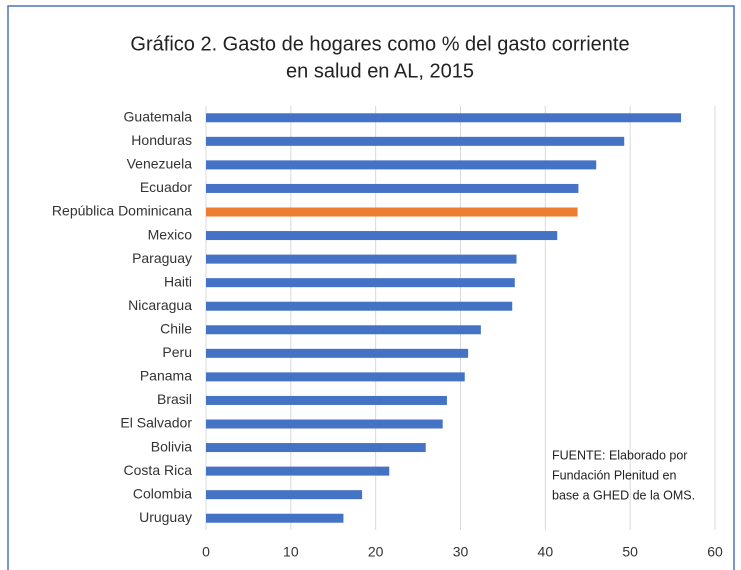  Describe the element at coordinates (176, 328) in the screenshot. I see `y-tick-label: Chile` at that location.